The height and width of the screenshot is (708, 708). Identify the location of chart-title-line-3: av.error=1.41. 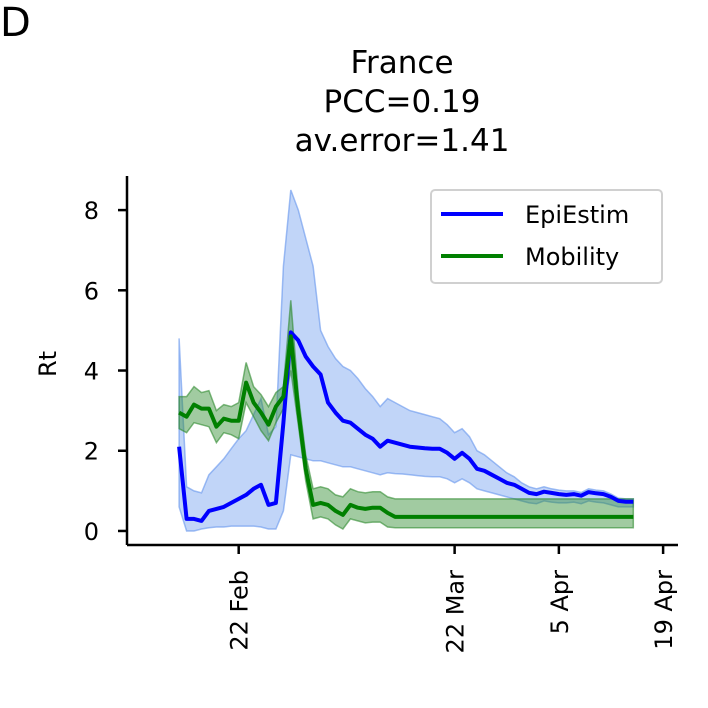
(402, 141).